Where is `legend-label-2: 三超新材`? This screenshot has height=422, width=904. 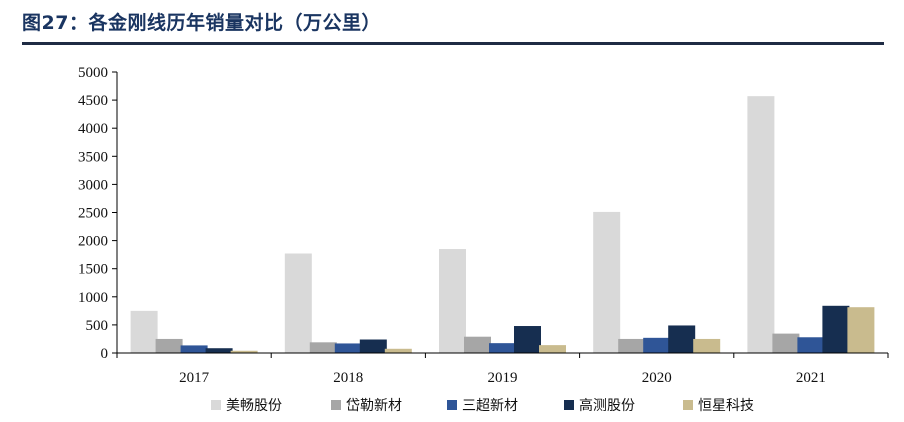
legend-label-2: 三超新材 is located at coordinates (490, 406).